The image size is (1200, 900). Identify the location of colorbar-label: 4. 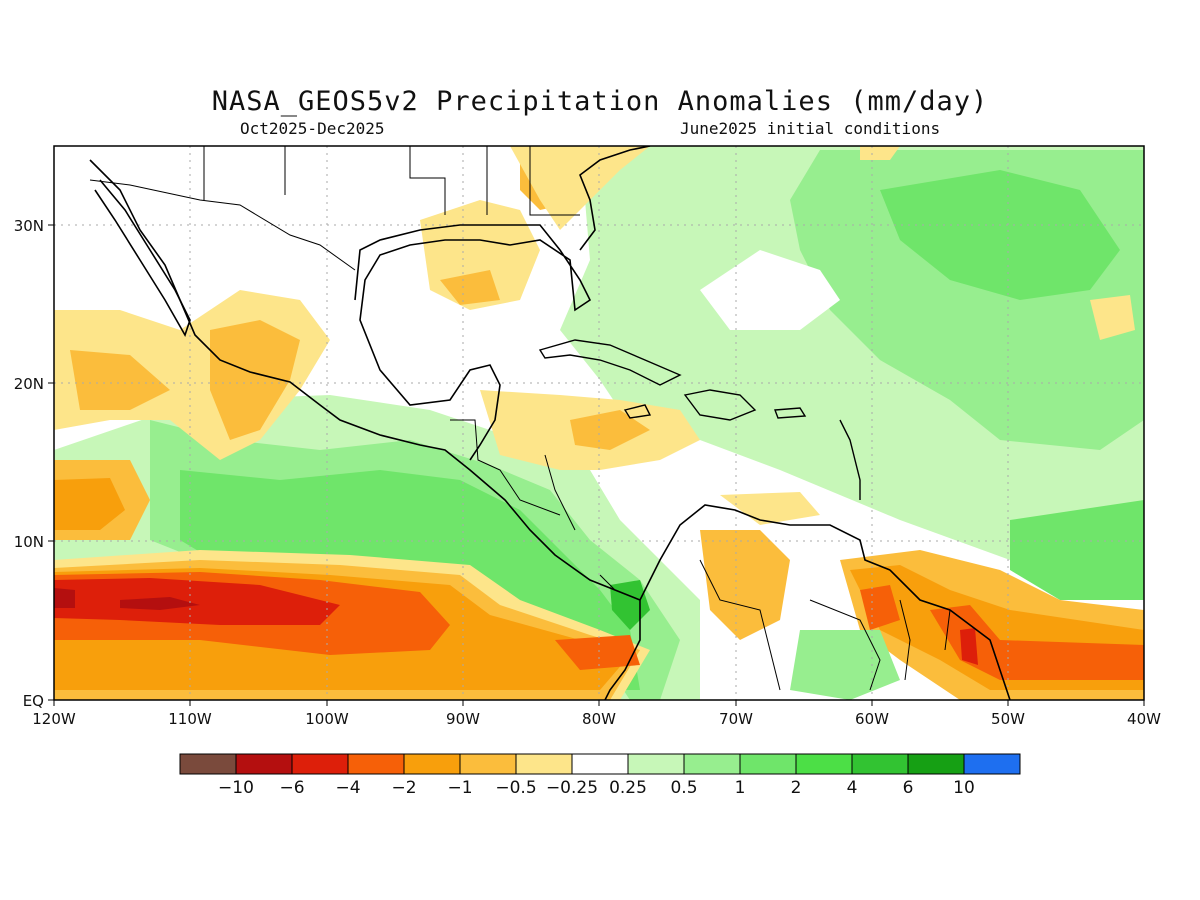
(852, 788).